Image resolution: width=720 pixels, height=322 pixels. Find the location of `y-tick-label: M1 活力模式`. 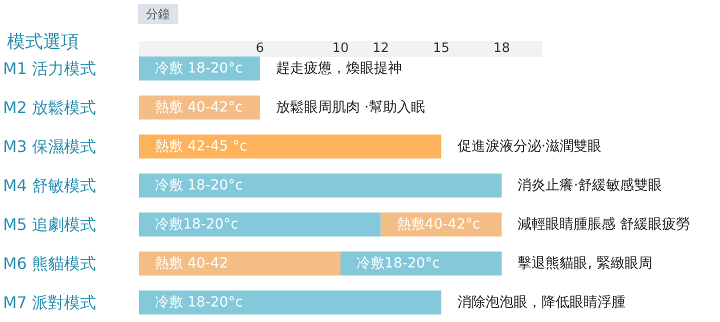

y-tick-label: M1 活力模式 is located at coordinates (49, 68).